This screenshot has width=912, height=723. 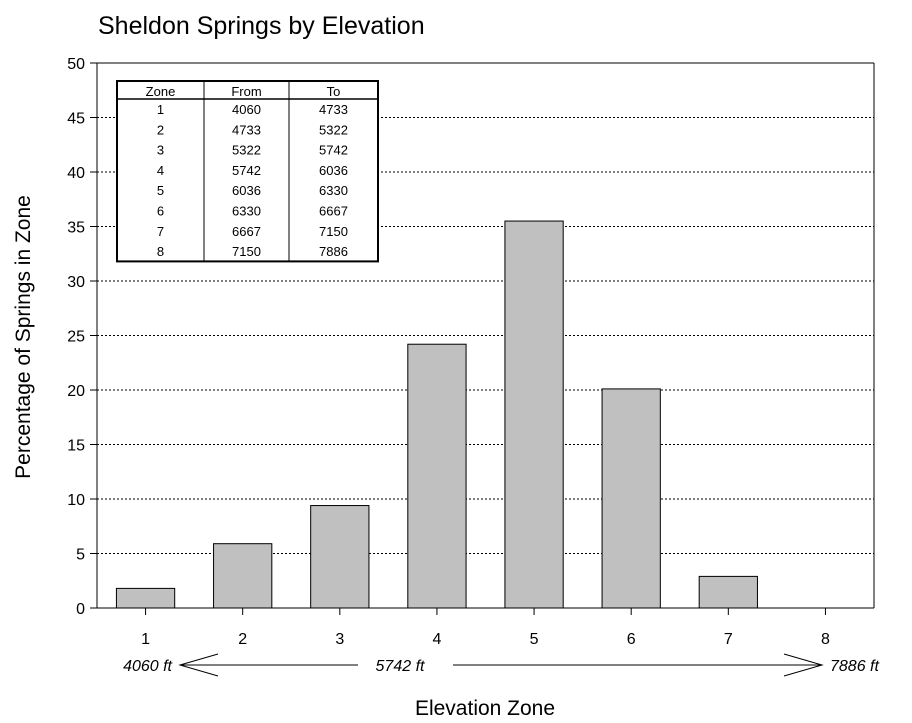 What do you see at coordinates (242, 639) in the screenshot?
I see `x-tick-label: 2` at bounding box center [242, 639].